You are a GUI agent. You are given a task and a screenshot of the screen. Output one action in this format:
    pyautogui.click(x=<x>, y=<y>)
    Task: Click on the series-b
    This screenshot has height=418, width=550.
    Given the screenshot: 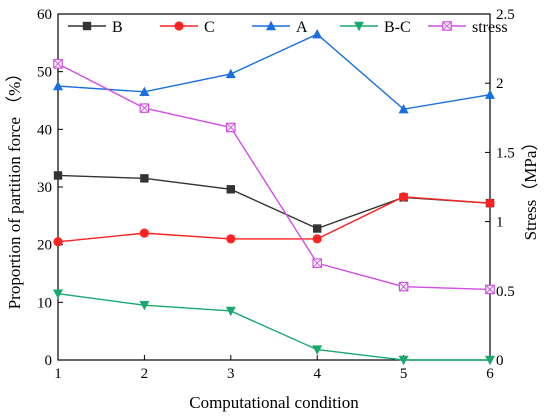 What is the action you would take?
    pyautogui.click(x=274, y=202)
    